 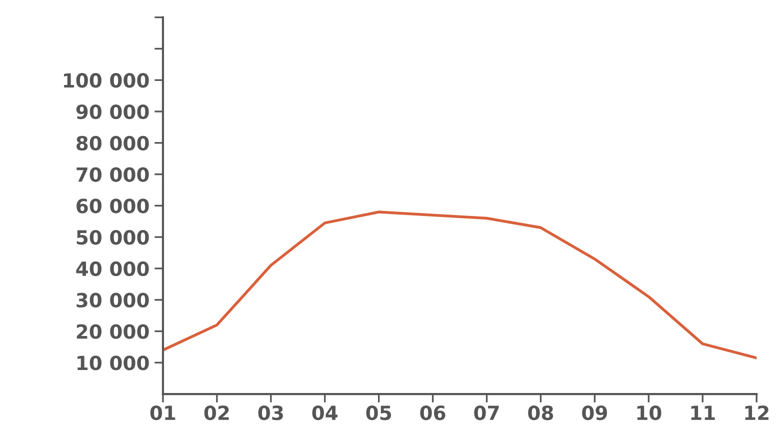 What do you see at coordinates (112, 300) in the screenshot?
I see `y-tick-label: 30 000` at bounding box center [112, 300].